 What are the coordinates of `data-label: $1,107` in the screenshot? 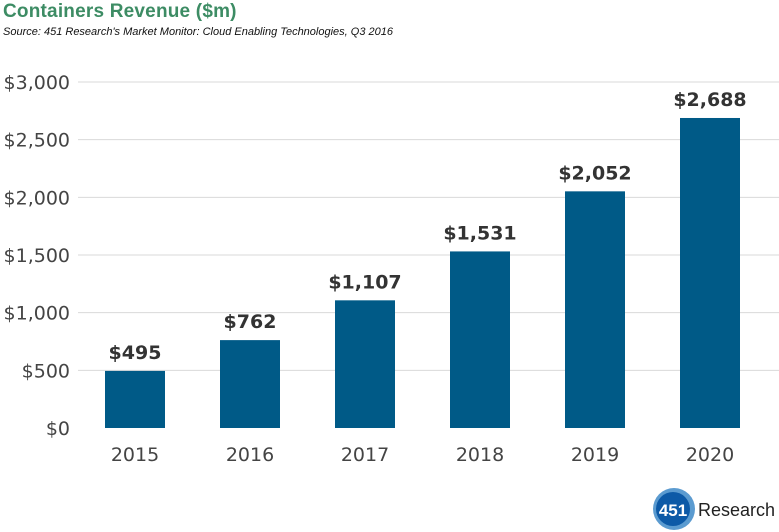 It's located at (364, 282).